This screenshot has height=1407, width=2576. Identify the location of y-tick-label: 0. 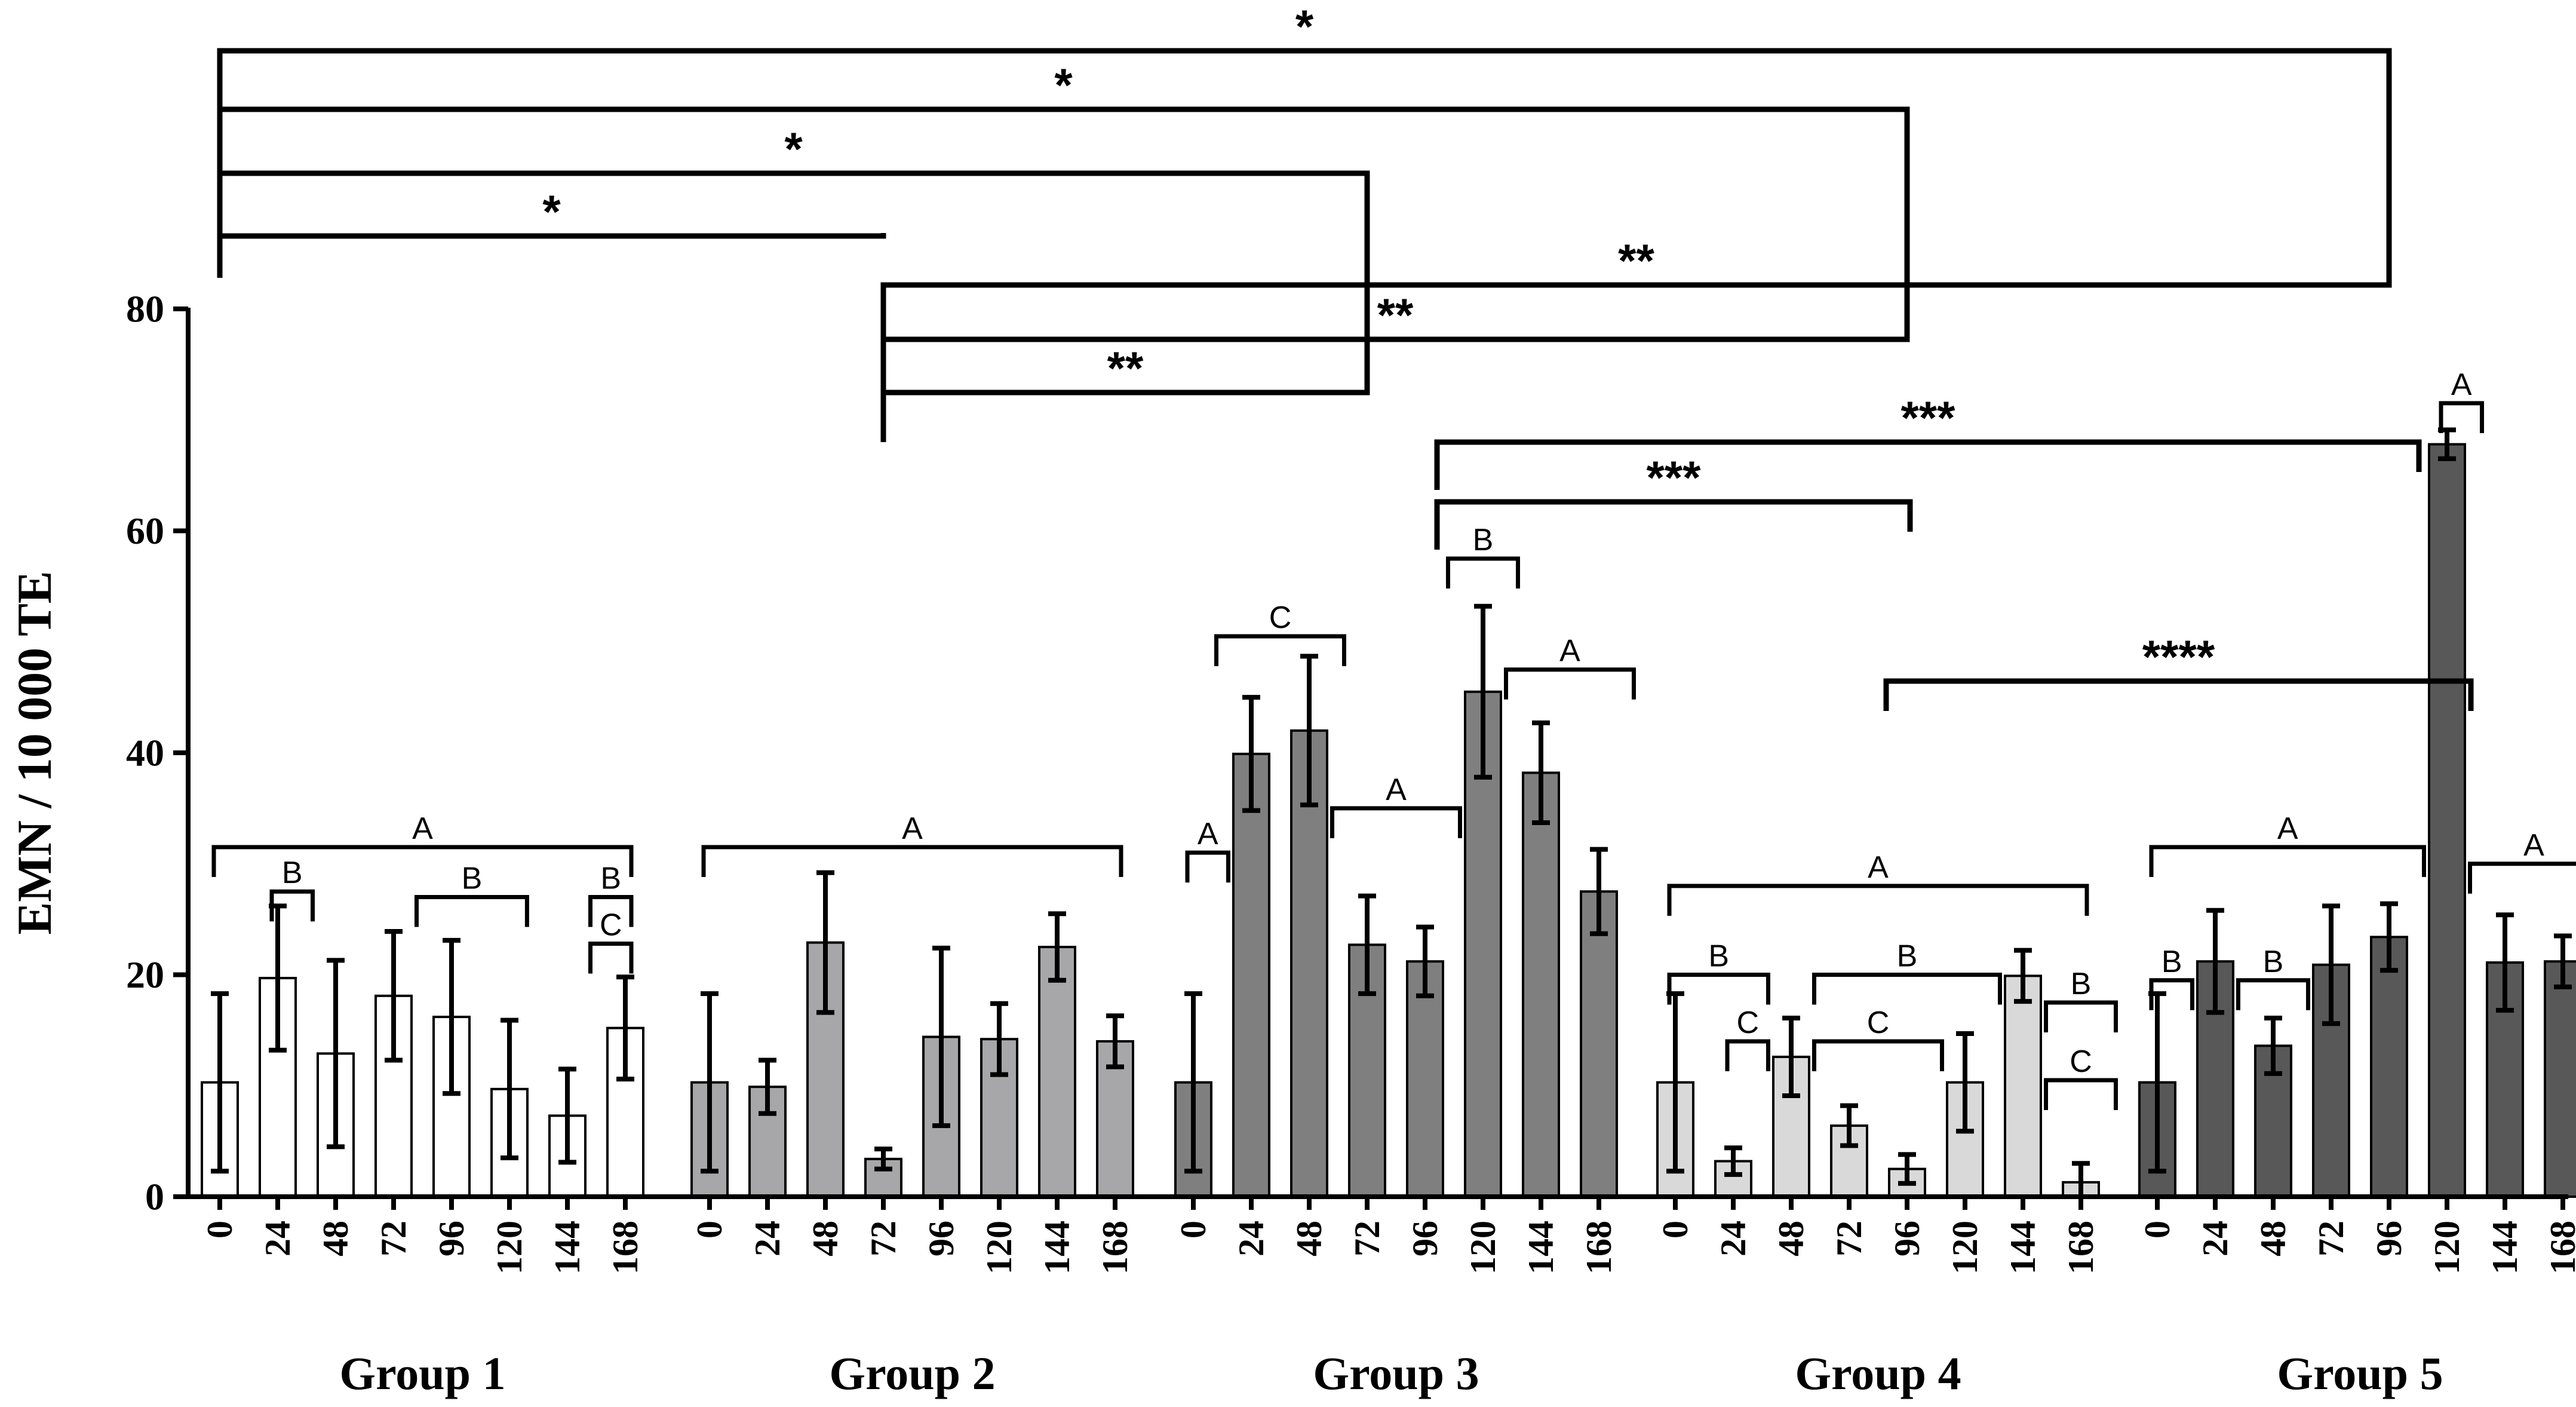
(154, 1197).